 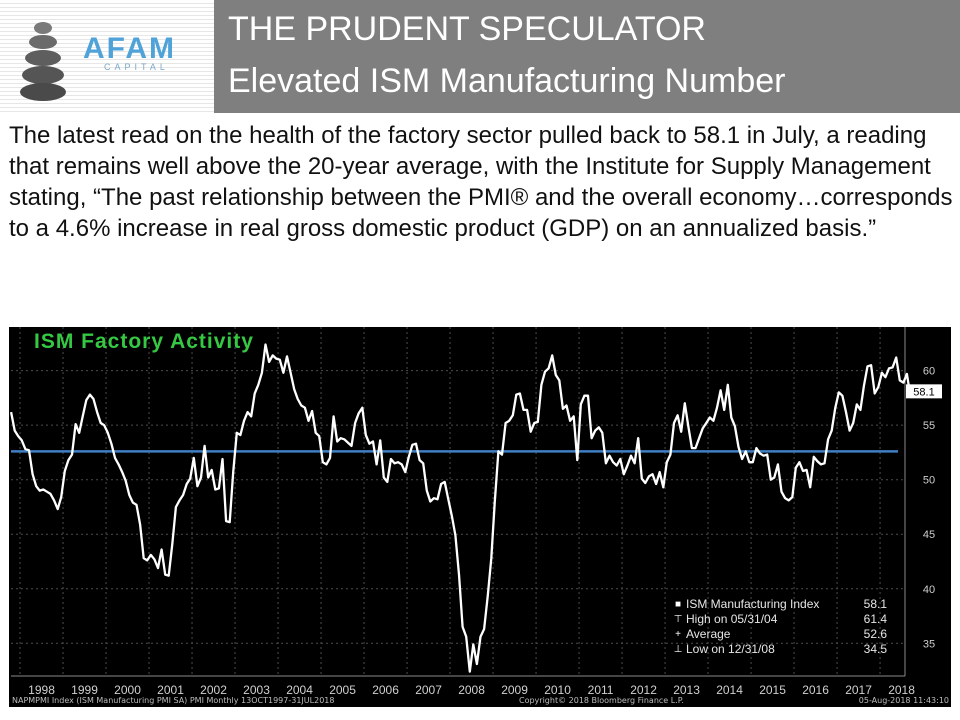 I want to click on legend-value: 61.4, so click(x=875, y=619).